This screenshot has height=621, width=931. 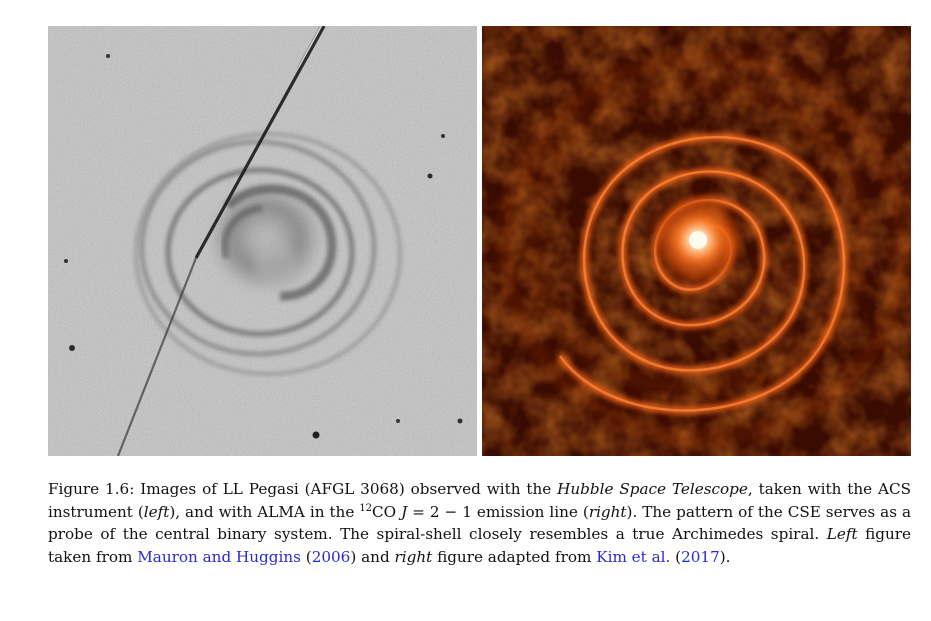 What do you see at coordinates (413, 556) in the screenshot?
I see `caption-right-word: right` at bounding box center [413, 556].